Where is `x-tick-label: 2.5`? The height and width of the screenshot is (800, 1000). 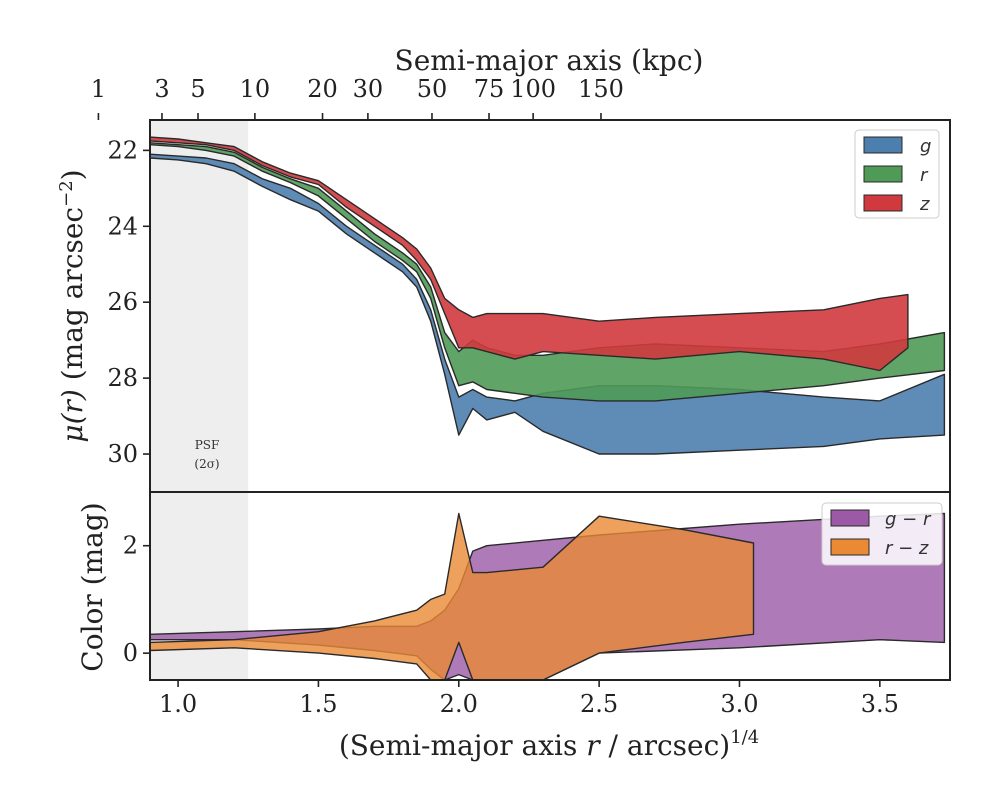 x-tick-label: 2.5 is located at coordinates (599, 704).